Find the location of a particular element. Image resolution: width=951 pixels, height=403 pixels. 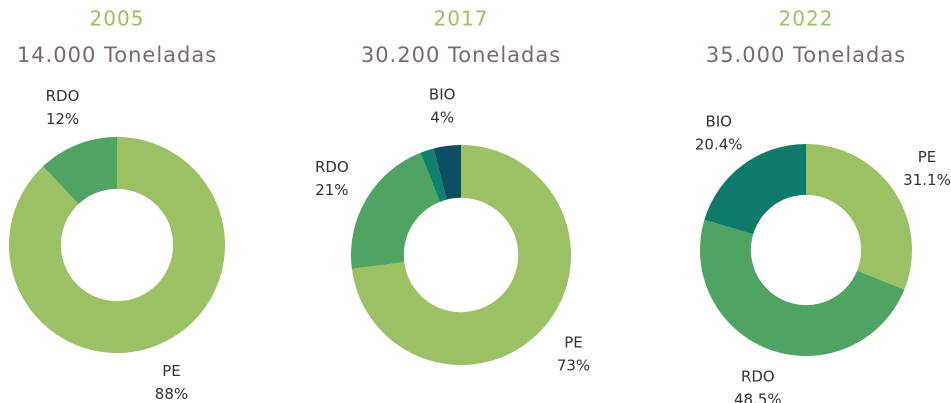

value-label: 12% is located at coordinates (62, 119).